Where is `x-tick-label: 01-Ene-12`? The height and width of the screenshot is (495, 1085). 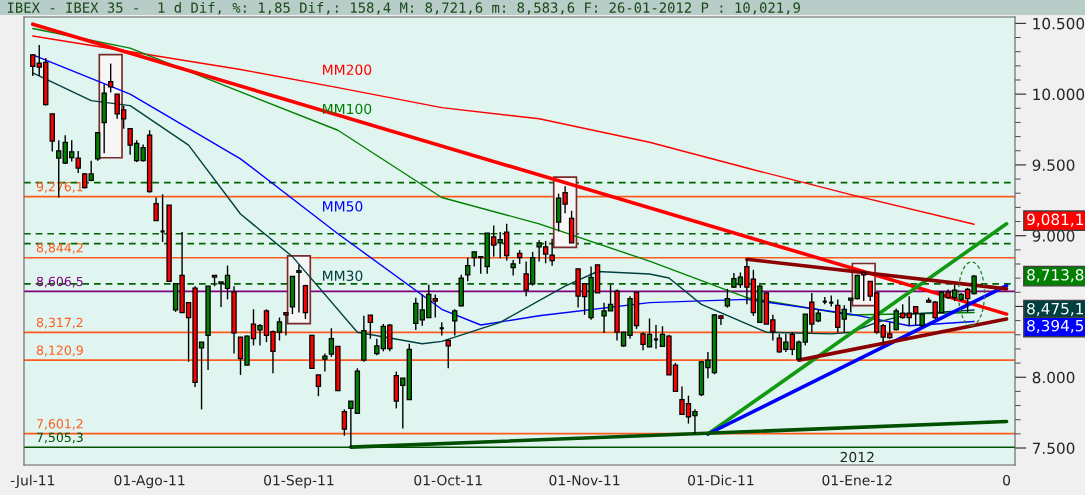 x-tick-label: 01-Ene-12 is located at coordinates (857, 480).